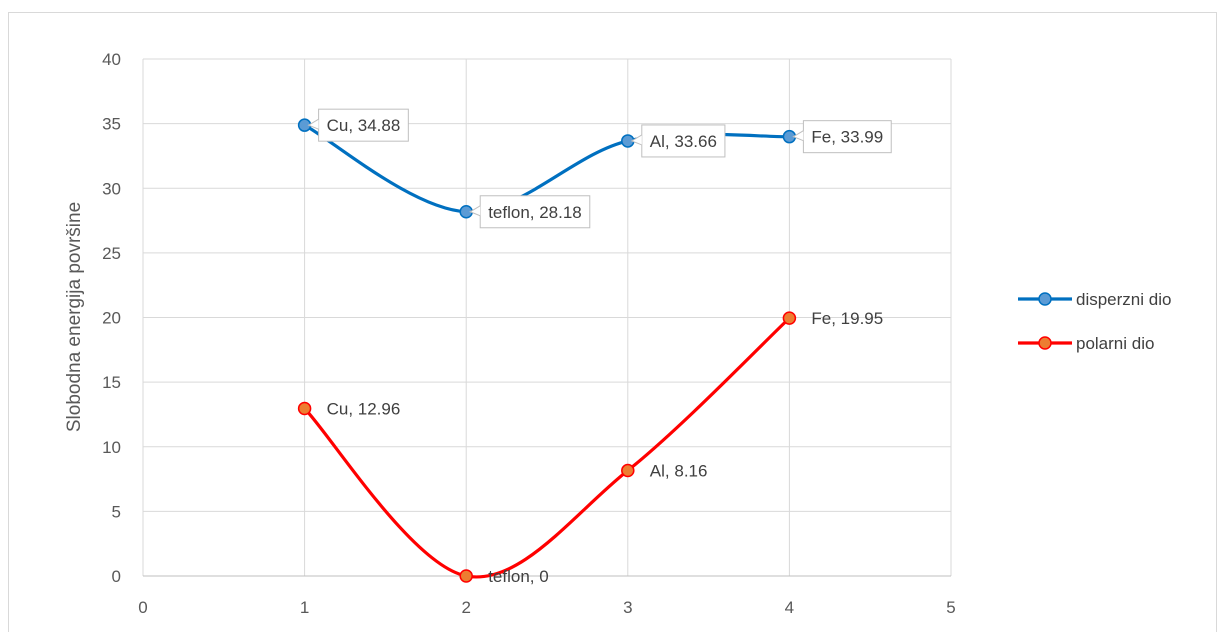 Image resolution: width=1217 pixels, height=632 pixels. What do you see at coordinates (789, 607) in the screenshot?
I see `x-tick-label: 4` at bounding box center [789, 607].